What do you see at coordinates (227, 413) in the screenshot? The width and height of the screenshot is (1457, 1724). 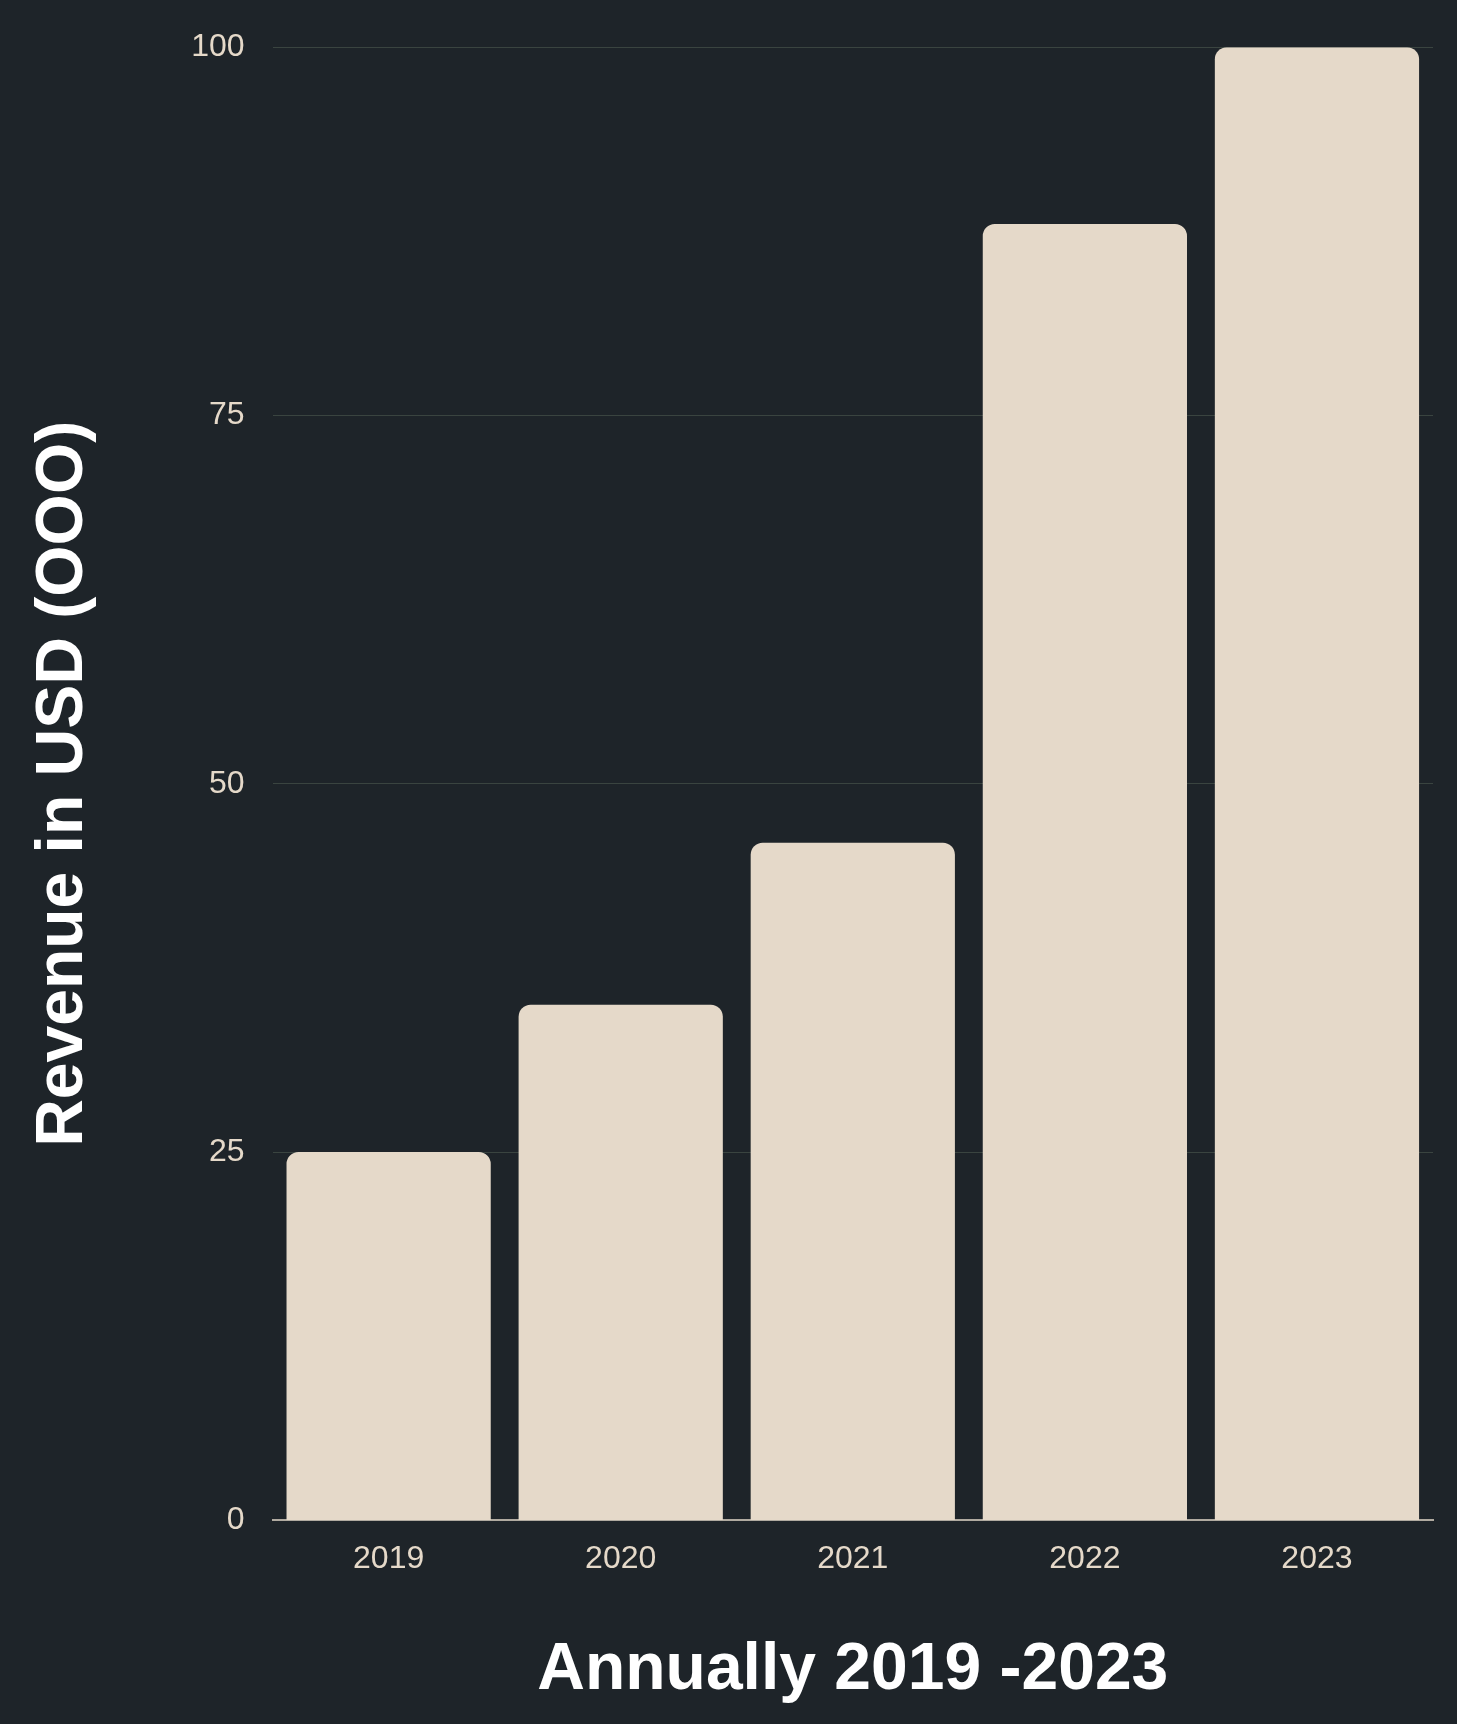 I see `y-tick-label: 75` at bounding box center [227, 413].